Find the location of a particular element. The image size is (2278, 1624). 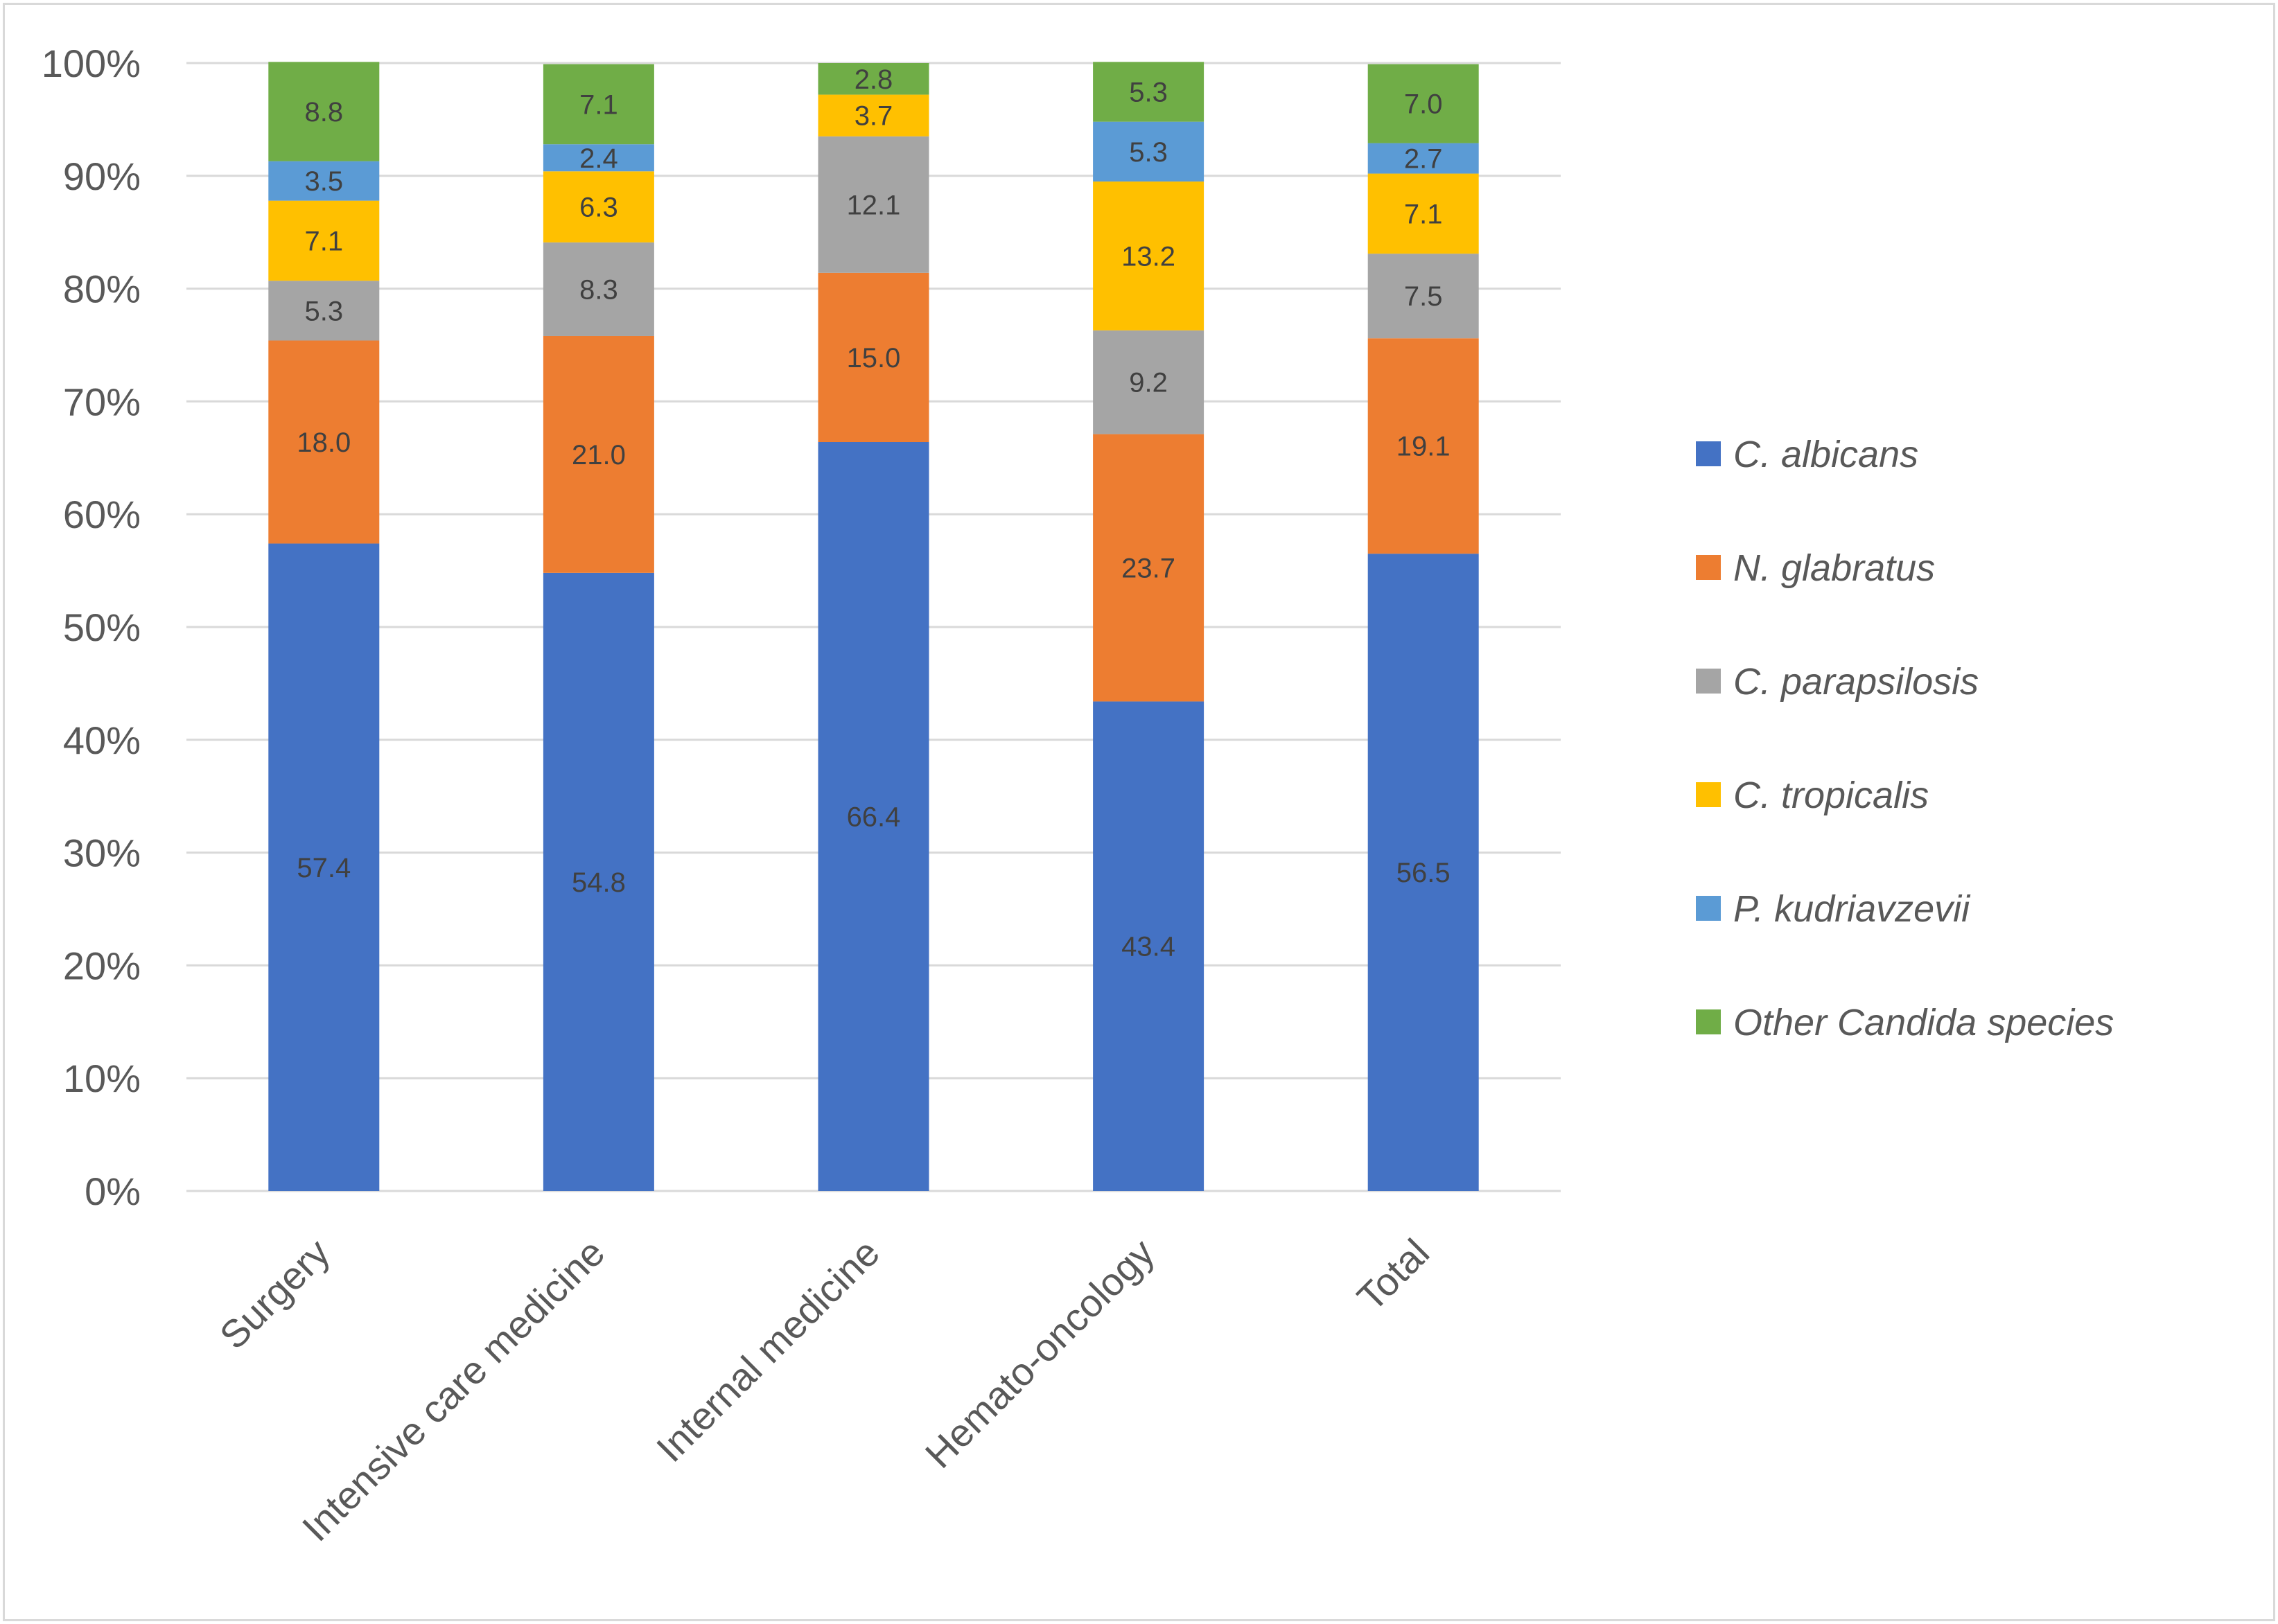

data-label: 57.4 is located at coordinates (324, 868).